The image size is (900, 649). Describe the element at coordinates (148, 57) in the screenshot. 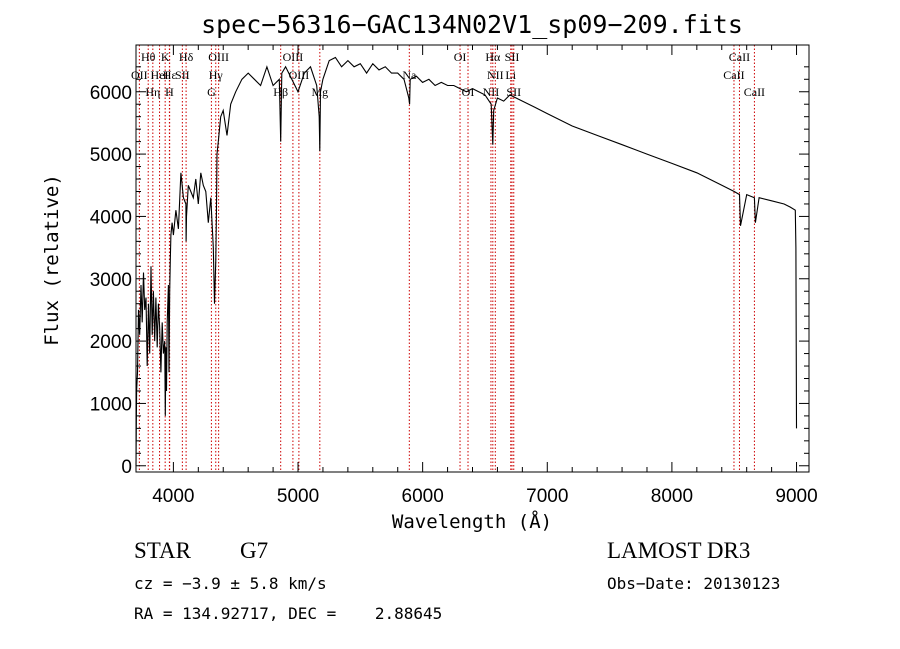

I see `line-marker-label: Hθ` at that location.